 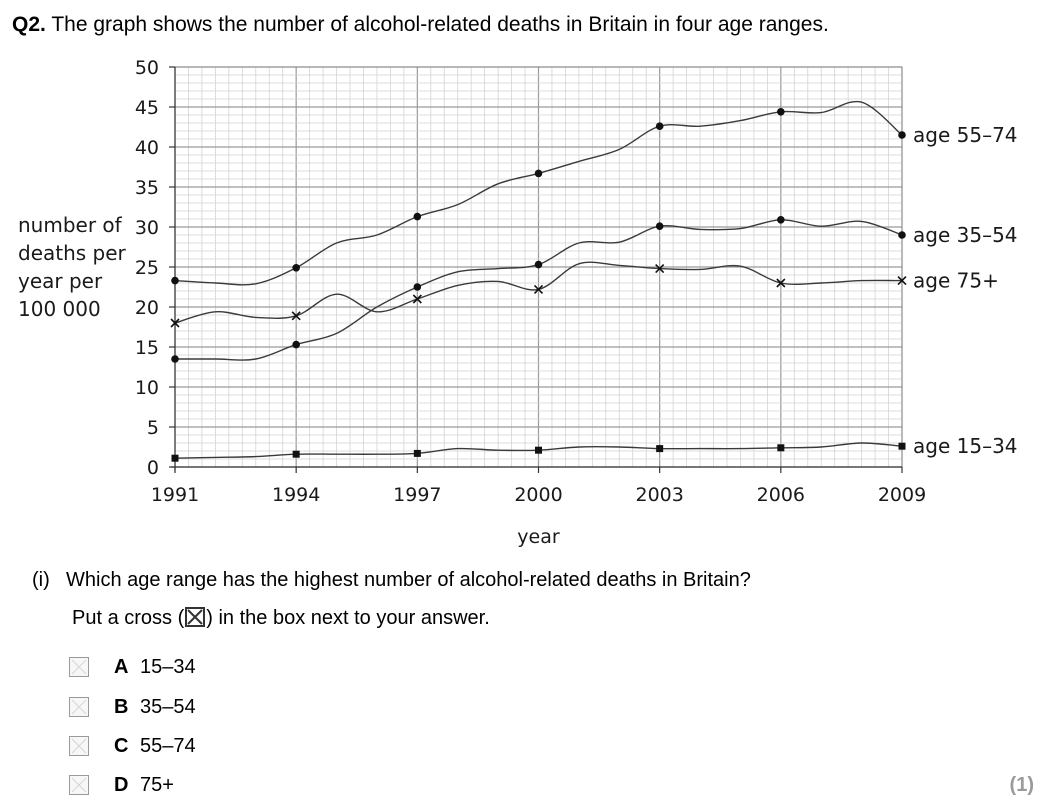 What do you see at coordinates (147, 68) in the screenshot?
I see `y-tick-label: 50` at bounding box center [147, 68].